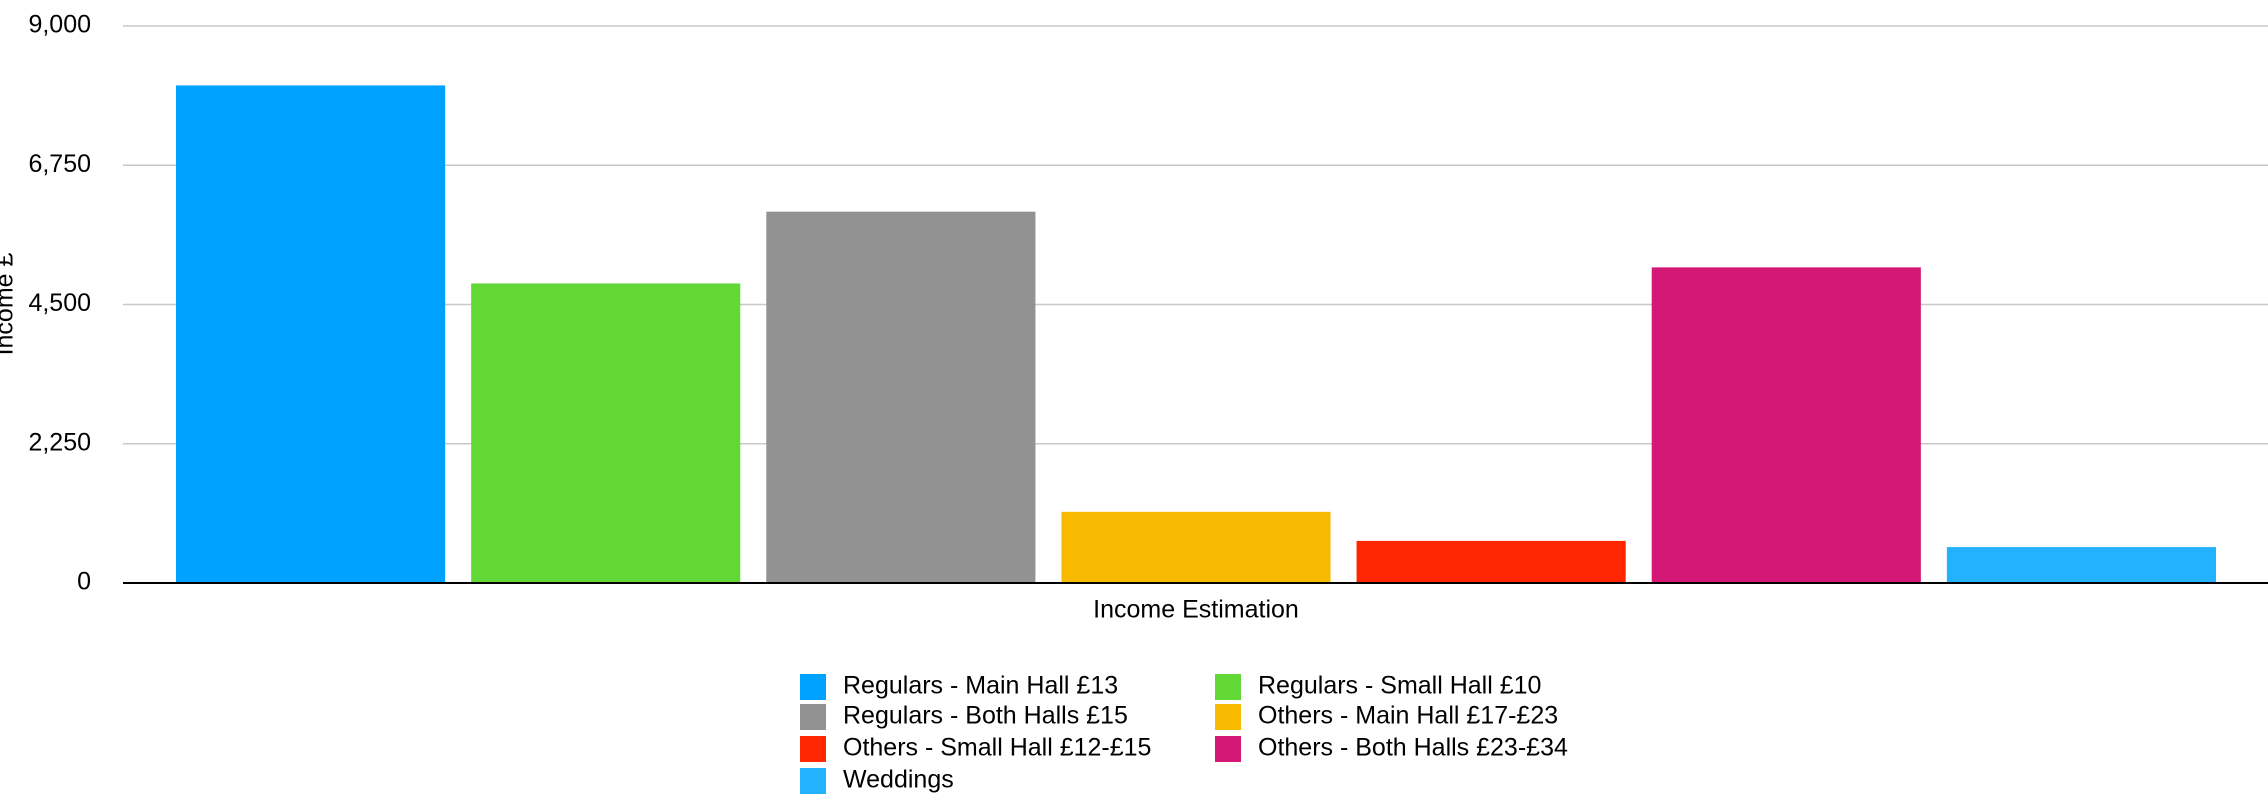 The image size is (2268, 804). I want to click on legend-label: Weddings, so click(898, 780).